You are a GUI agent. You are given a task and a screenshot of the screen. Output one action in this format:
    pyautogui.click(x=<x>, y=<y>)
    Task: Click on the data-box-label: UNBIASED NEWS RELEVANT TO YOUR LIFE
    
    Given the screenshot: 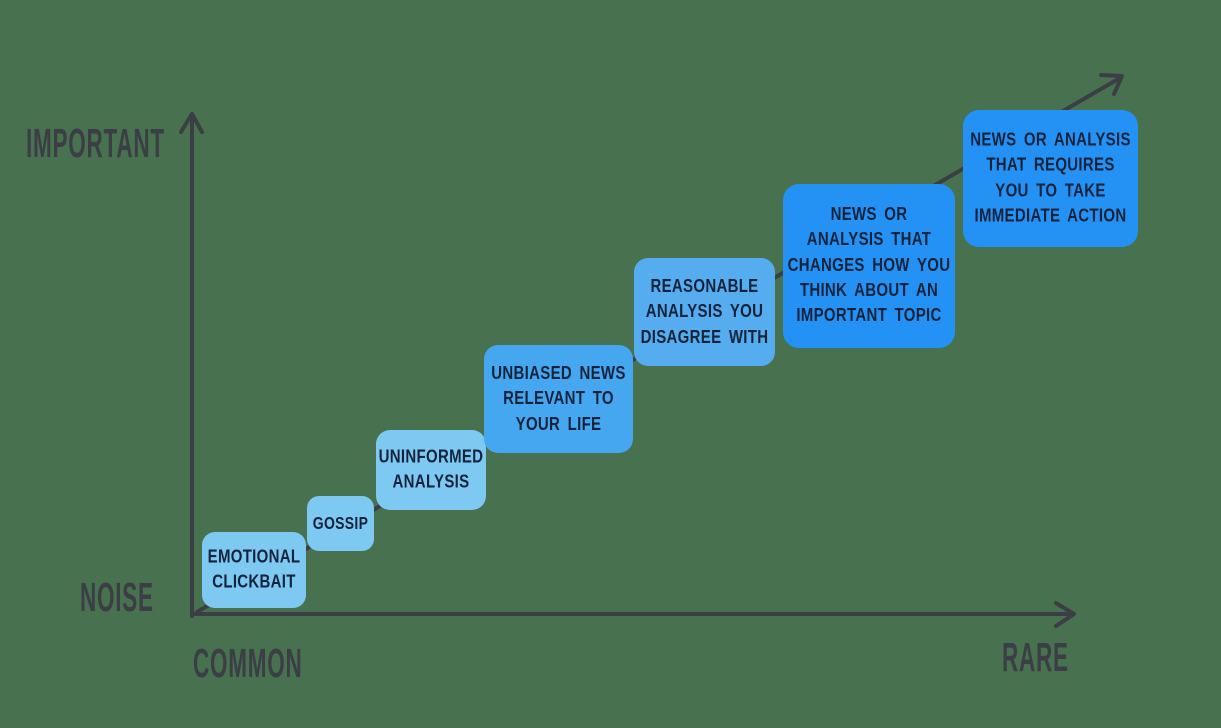 What is the action you would take?
    pyautogui.click(x=558, y=398)
    